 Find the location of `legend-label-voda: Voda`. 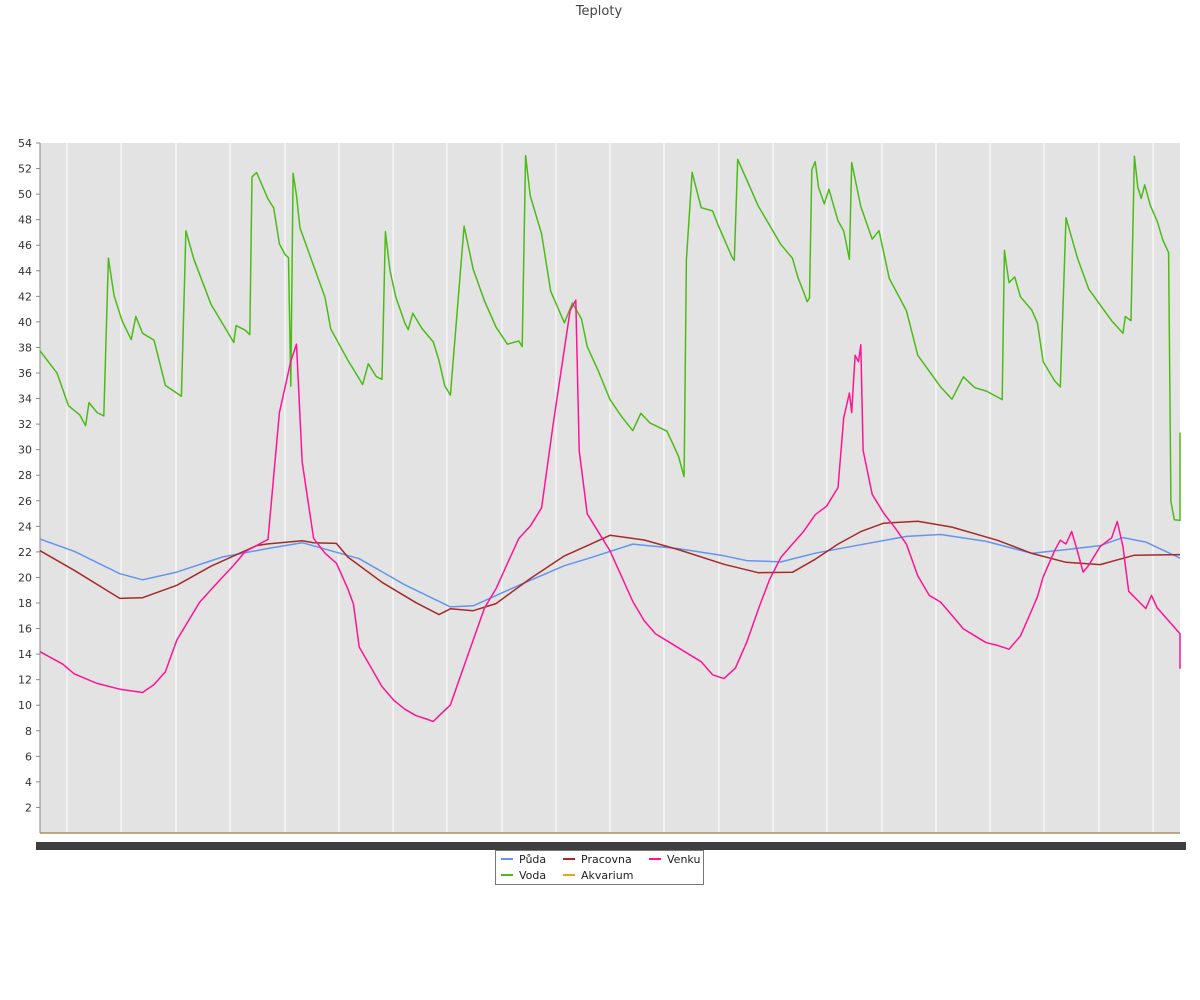

legend-label-voda: Voda is located at coordinates (533, 875).